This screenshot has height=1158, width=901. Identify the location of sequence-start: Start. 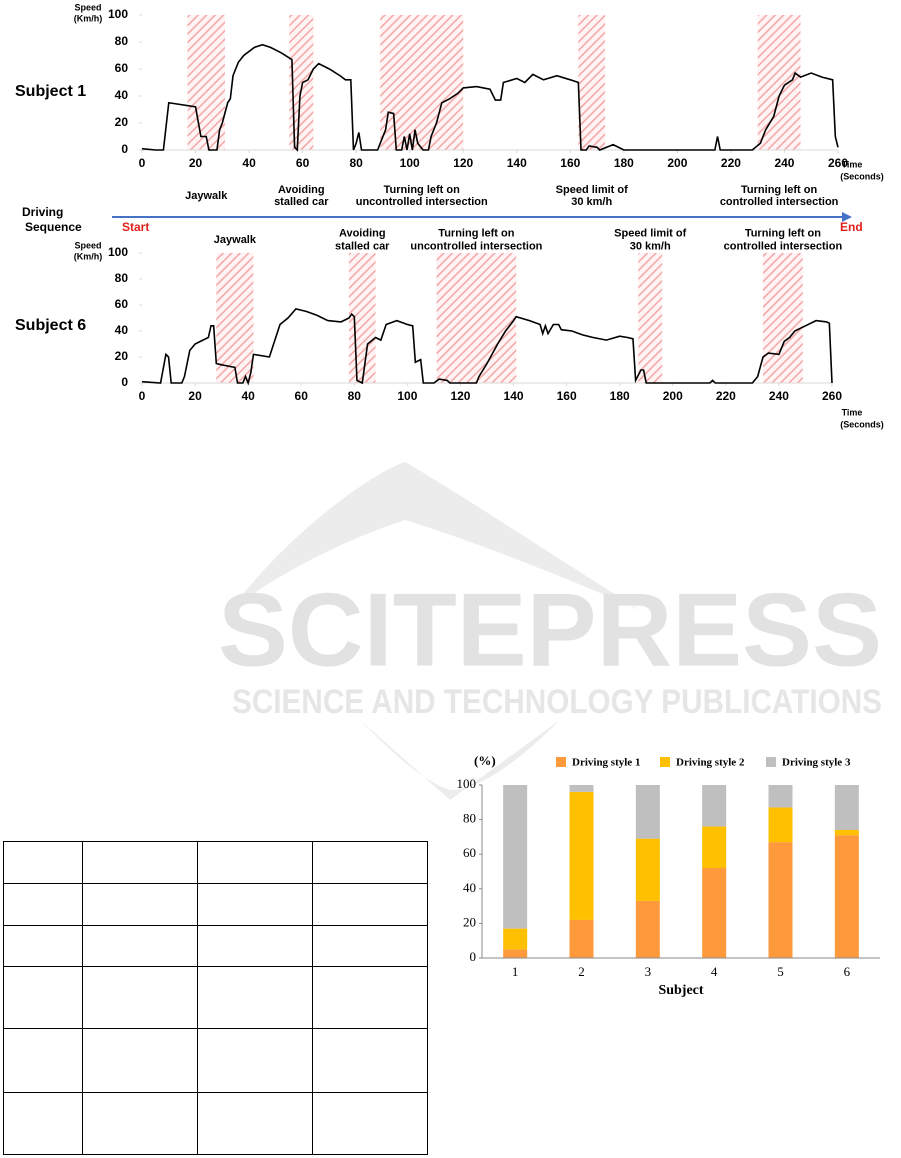
(135, 227).